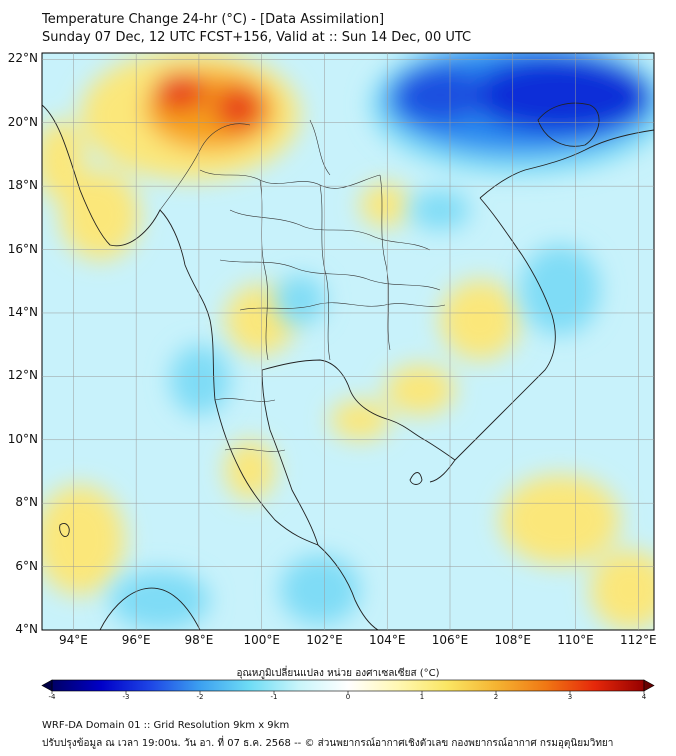 This screenshot has width=676, height=756. I want to click on longitude-label: 102°E, so click(324, 640).